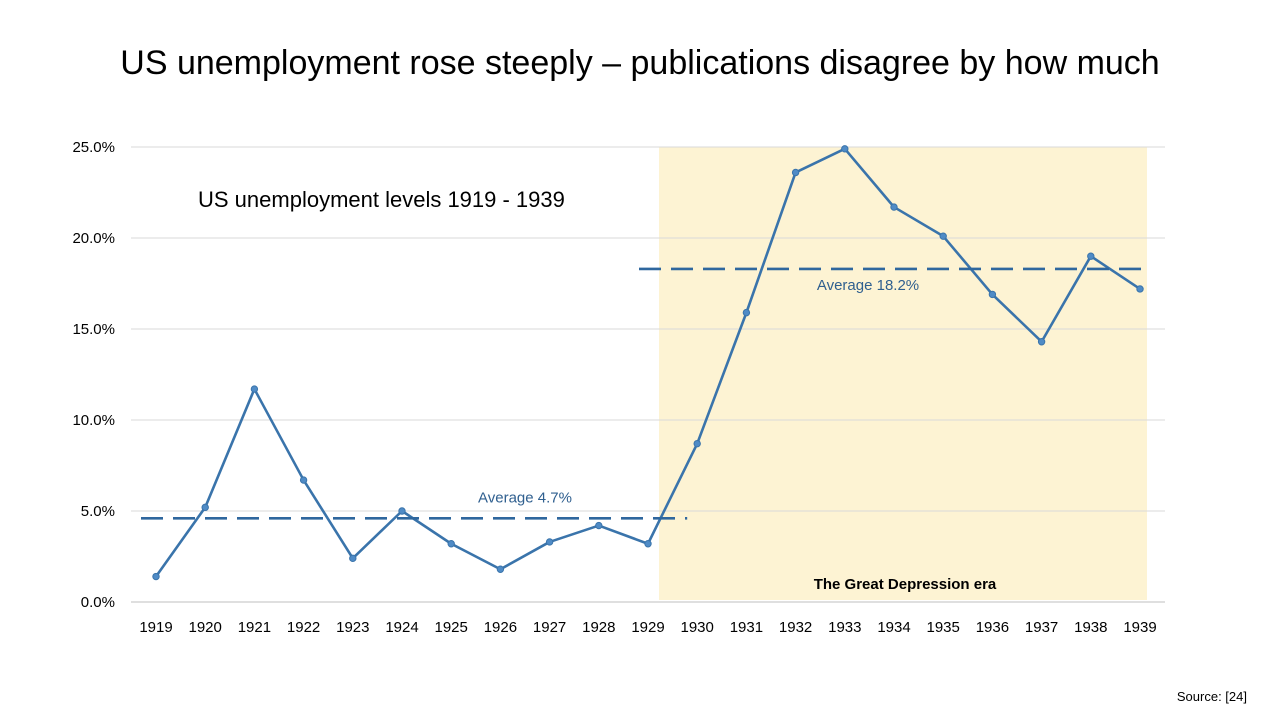  What do you see at coordinates (401, 627) in the screenshot?
I see `x-tick-label: 1924` at bounding box center [401, 627].